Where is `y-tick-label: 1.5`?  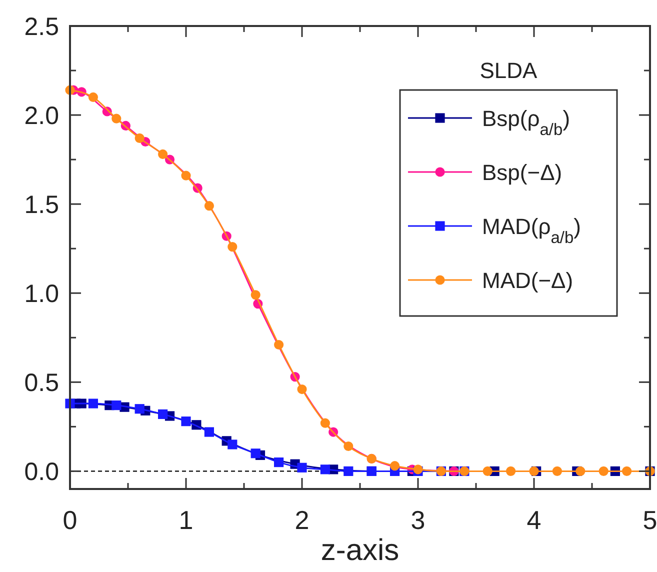
y-tick-label: 1.5 is located at coordinates (41, 205).